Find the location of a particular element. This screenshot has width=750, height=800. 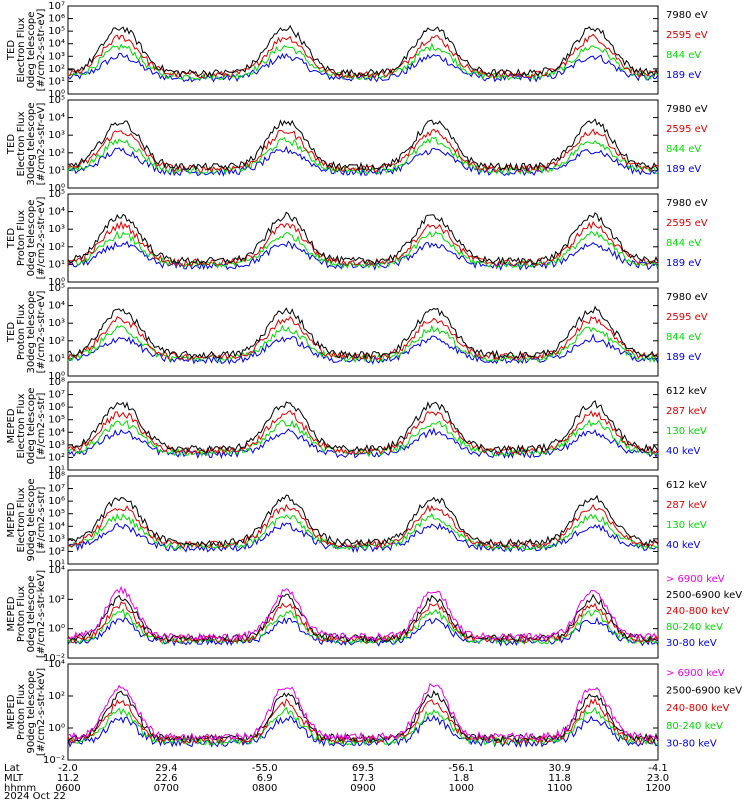

y-axis-label: Proton Flux is located at coordinates (21, 614).